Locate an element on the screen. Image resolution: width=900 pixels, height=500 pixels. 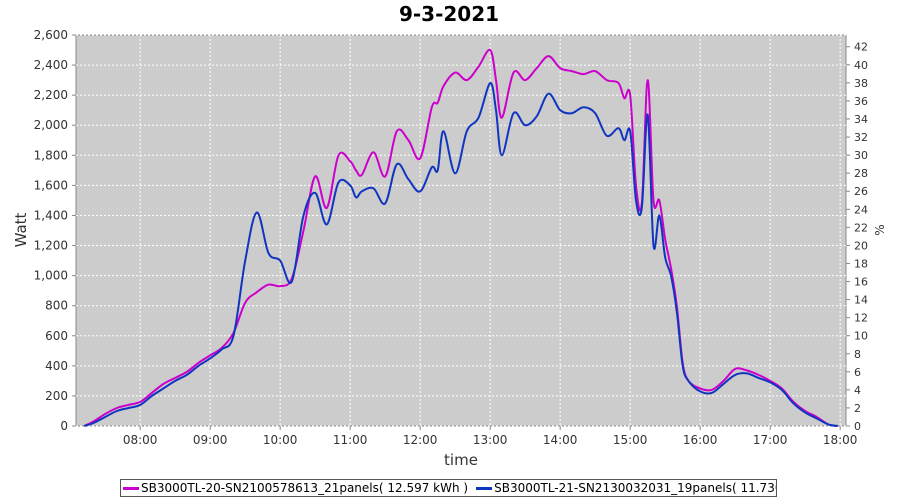
y2-tick-label: 16 is located at coordinates (861, 282).